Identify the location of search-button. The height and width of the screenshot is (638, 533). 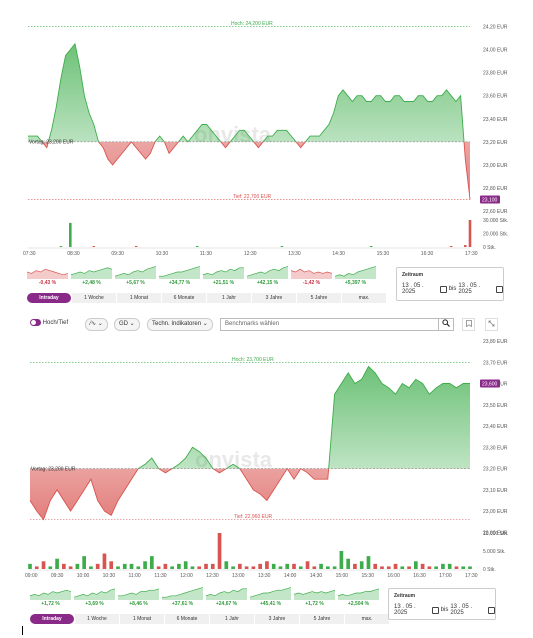
(446, 324).